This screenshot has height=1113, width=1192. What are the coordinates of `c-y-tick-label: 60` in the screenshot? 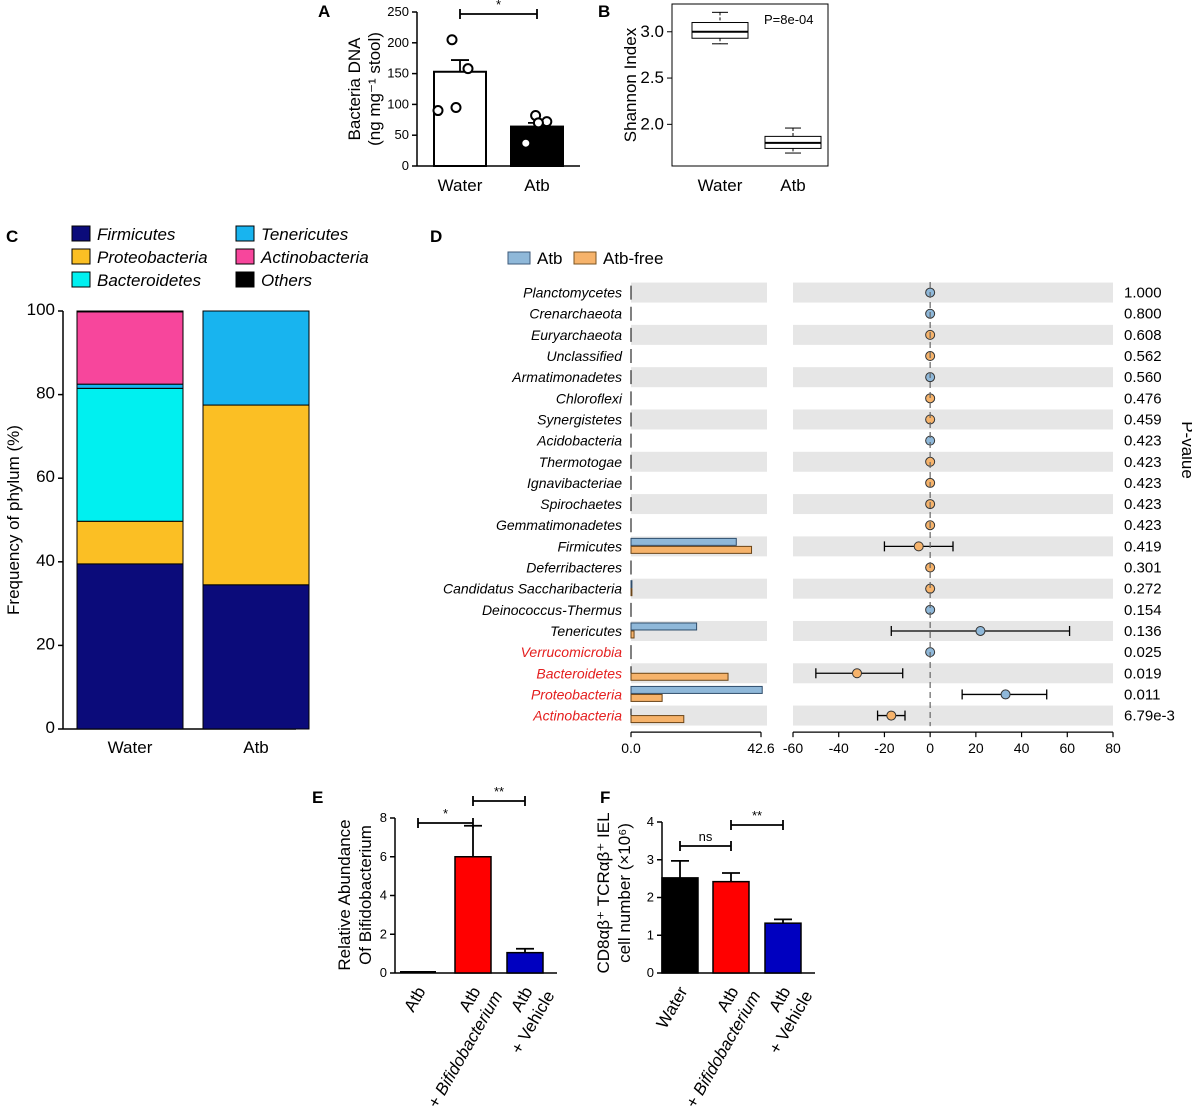 It's located at (45, 476).